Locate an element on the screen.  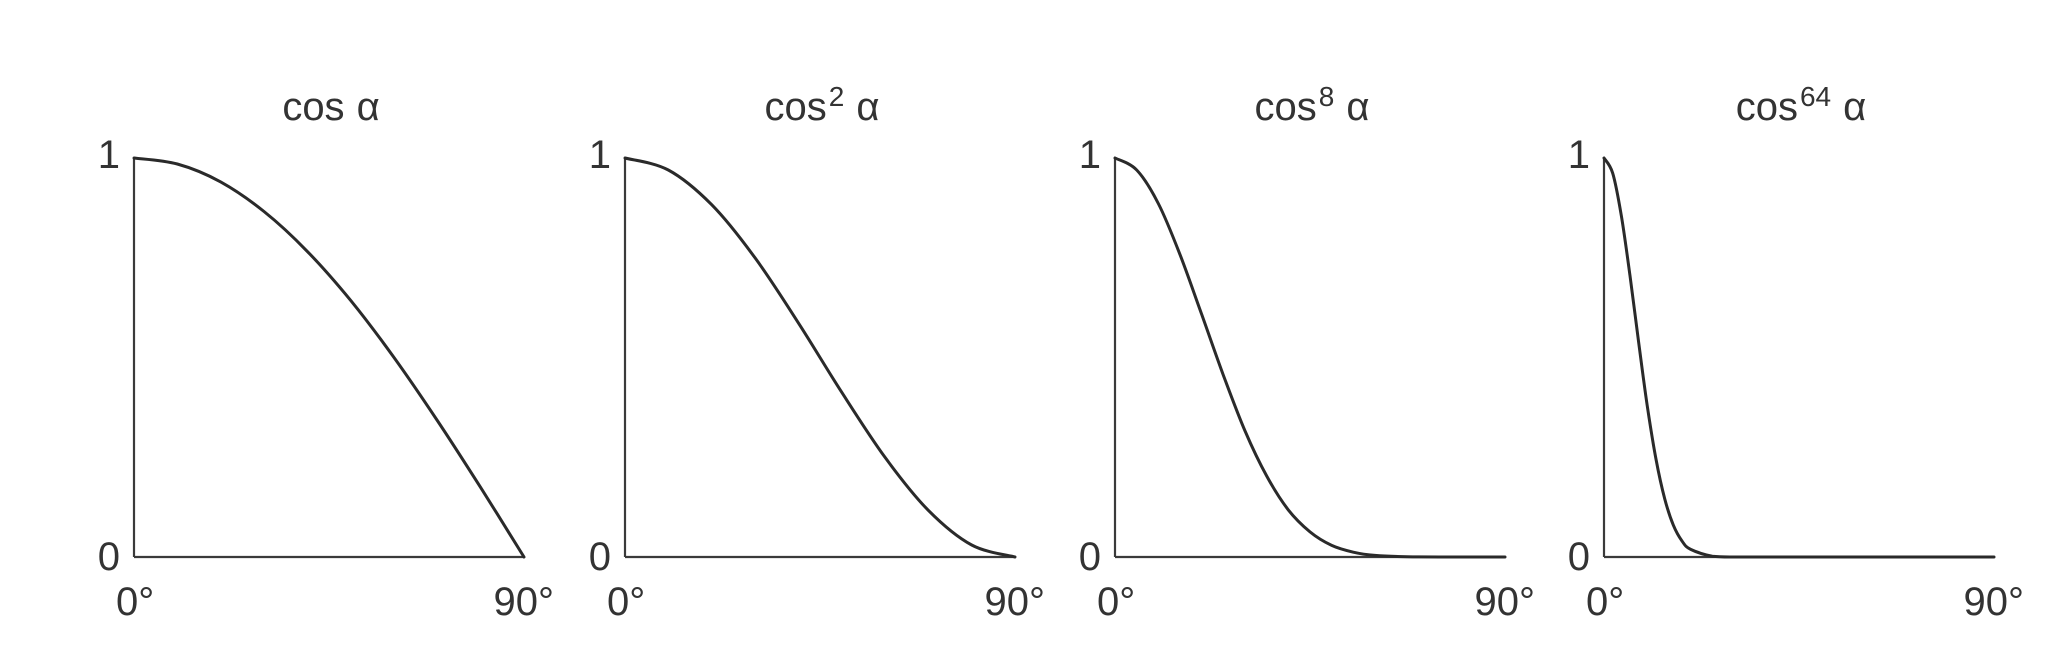
chart-title: cos2 α is located at coordinates (822, 105).